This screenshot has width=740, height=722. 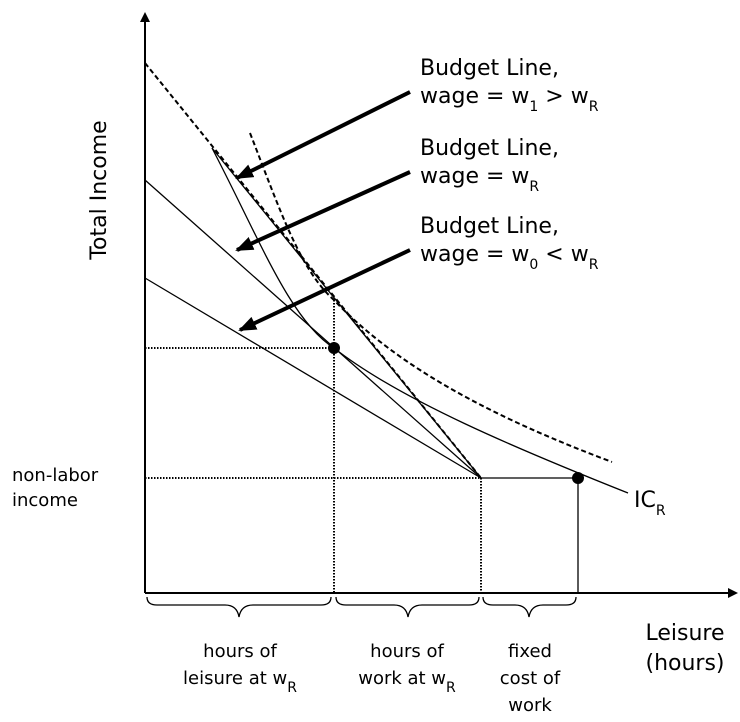 I want to click on brackets, so click(x=361, y=607).